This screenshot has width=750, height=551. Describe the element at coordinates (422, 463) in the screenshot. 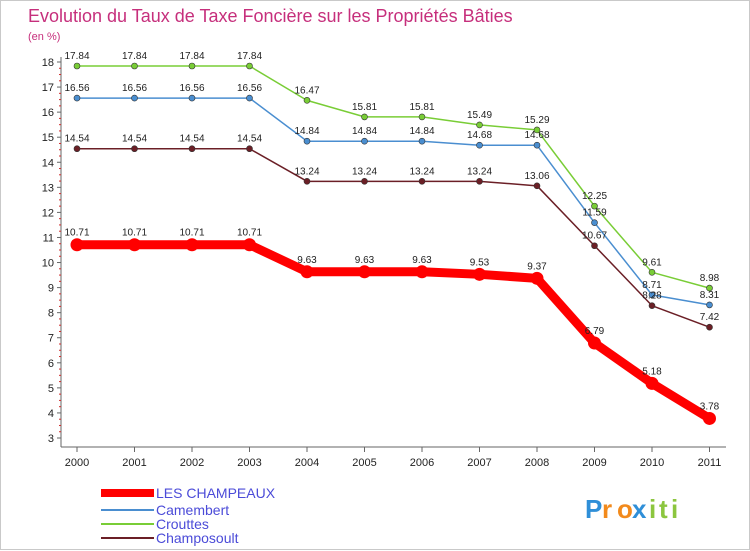

I see `x-tick-label: 2006` at that location.